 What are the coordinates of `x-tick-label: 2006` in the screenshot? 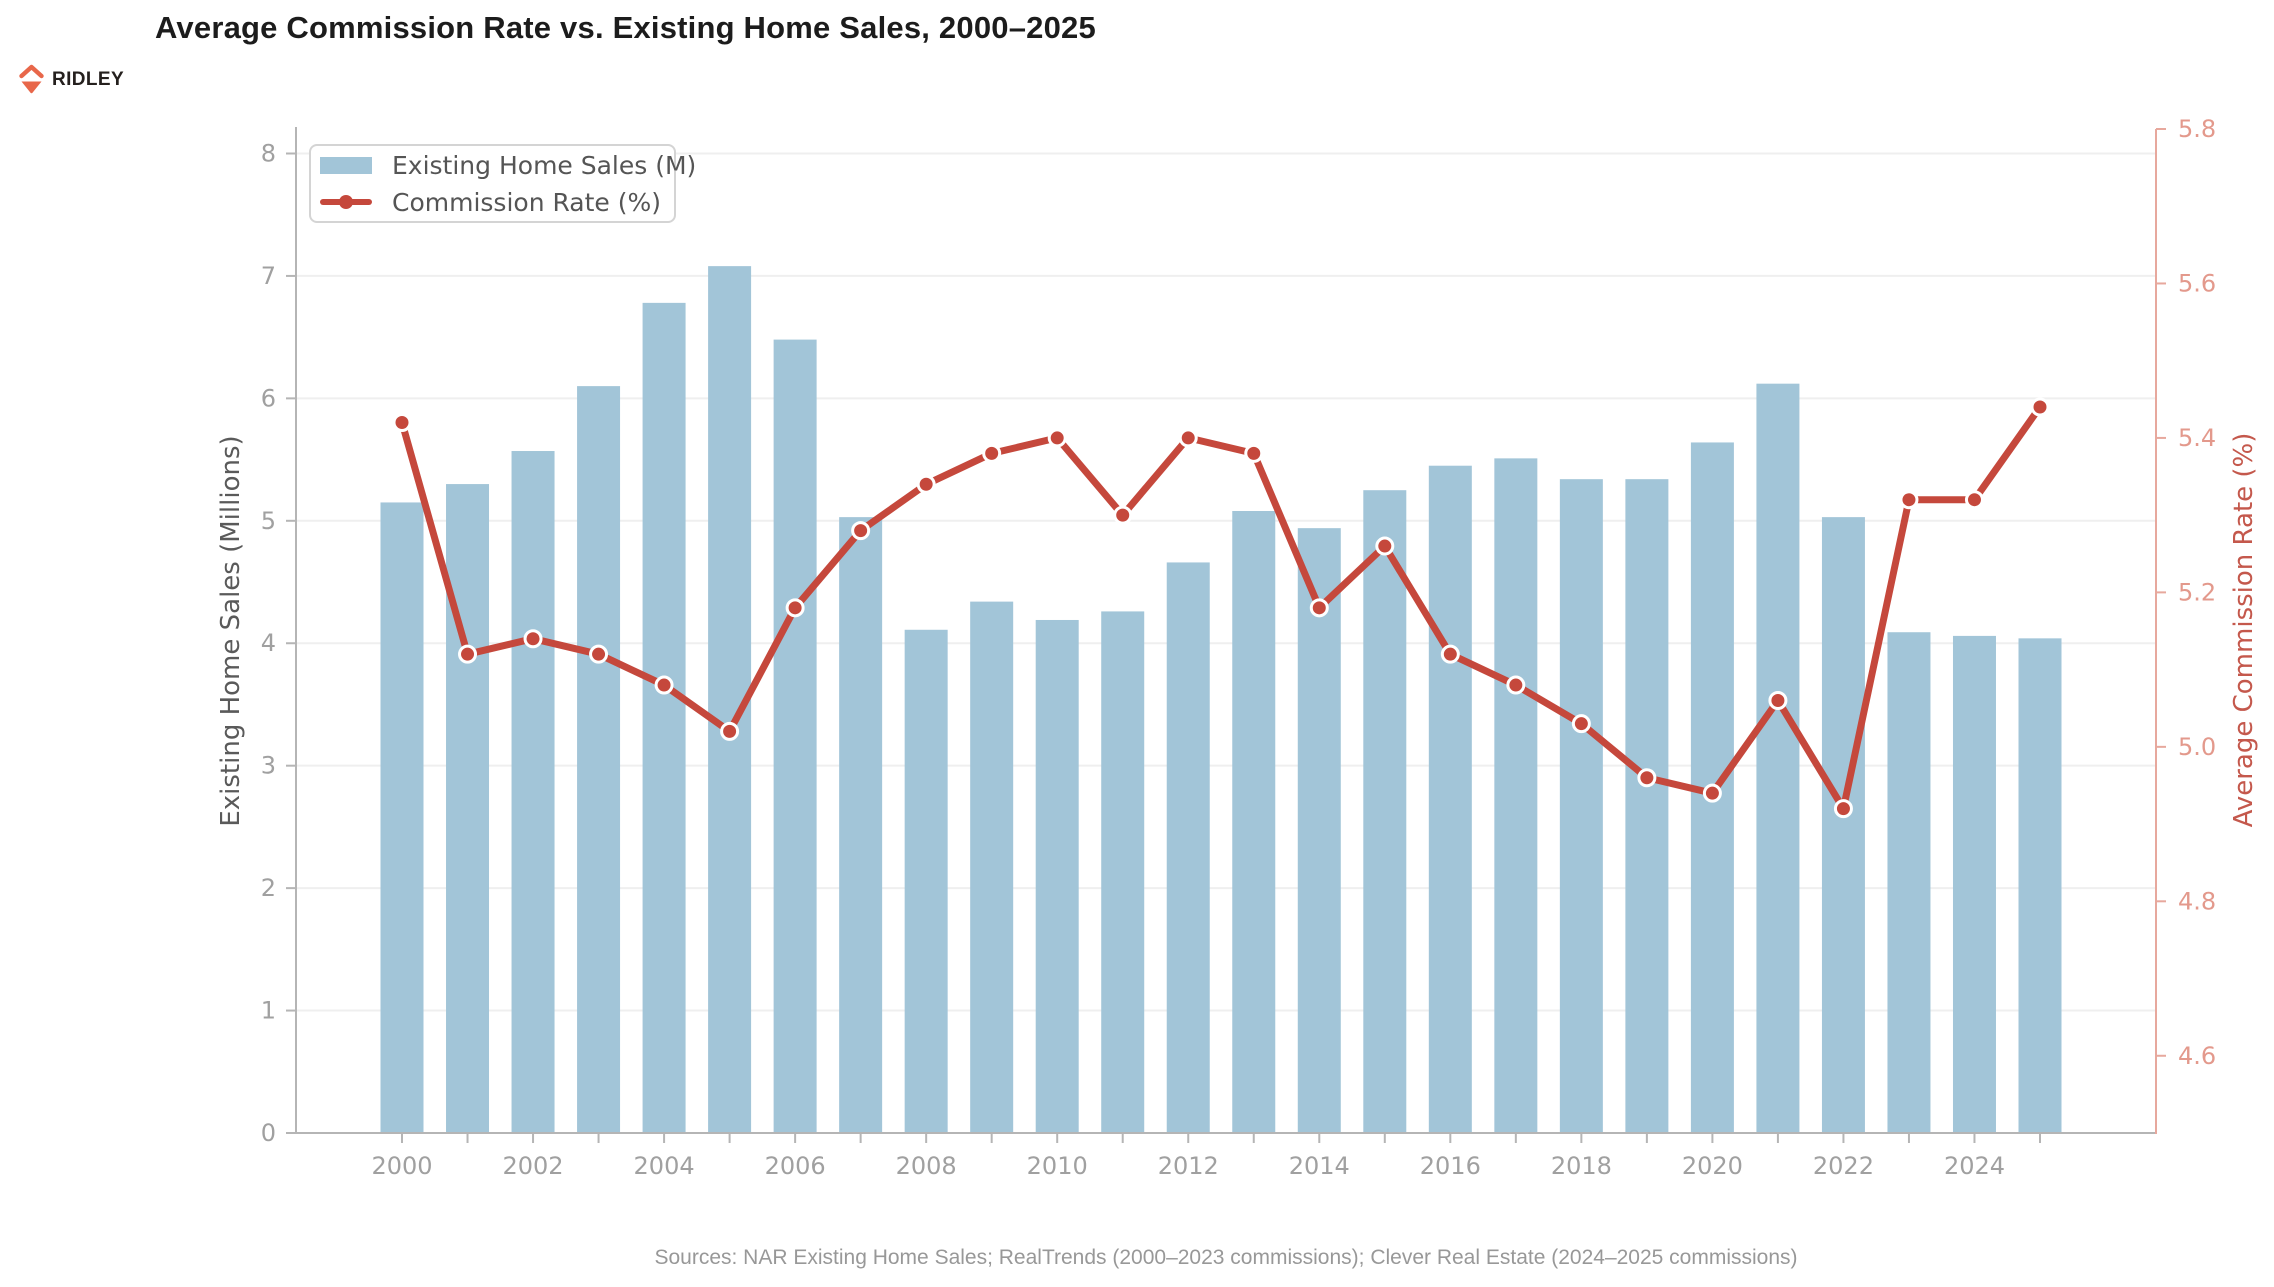 It's located at (795, 1166).